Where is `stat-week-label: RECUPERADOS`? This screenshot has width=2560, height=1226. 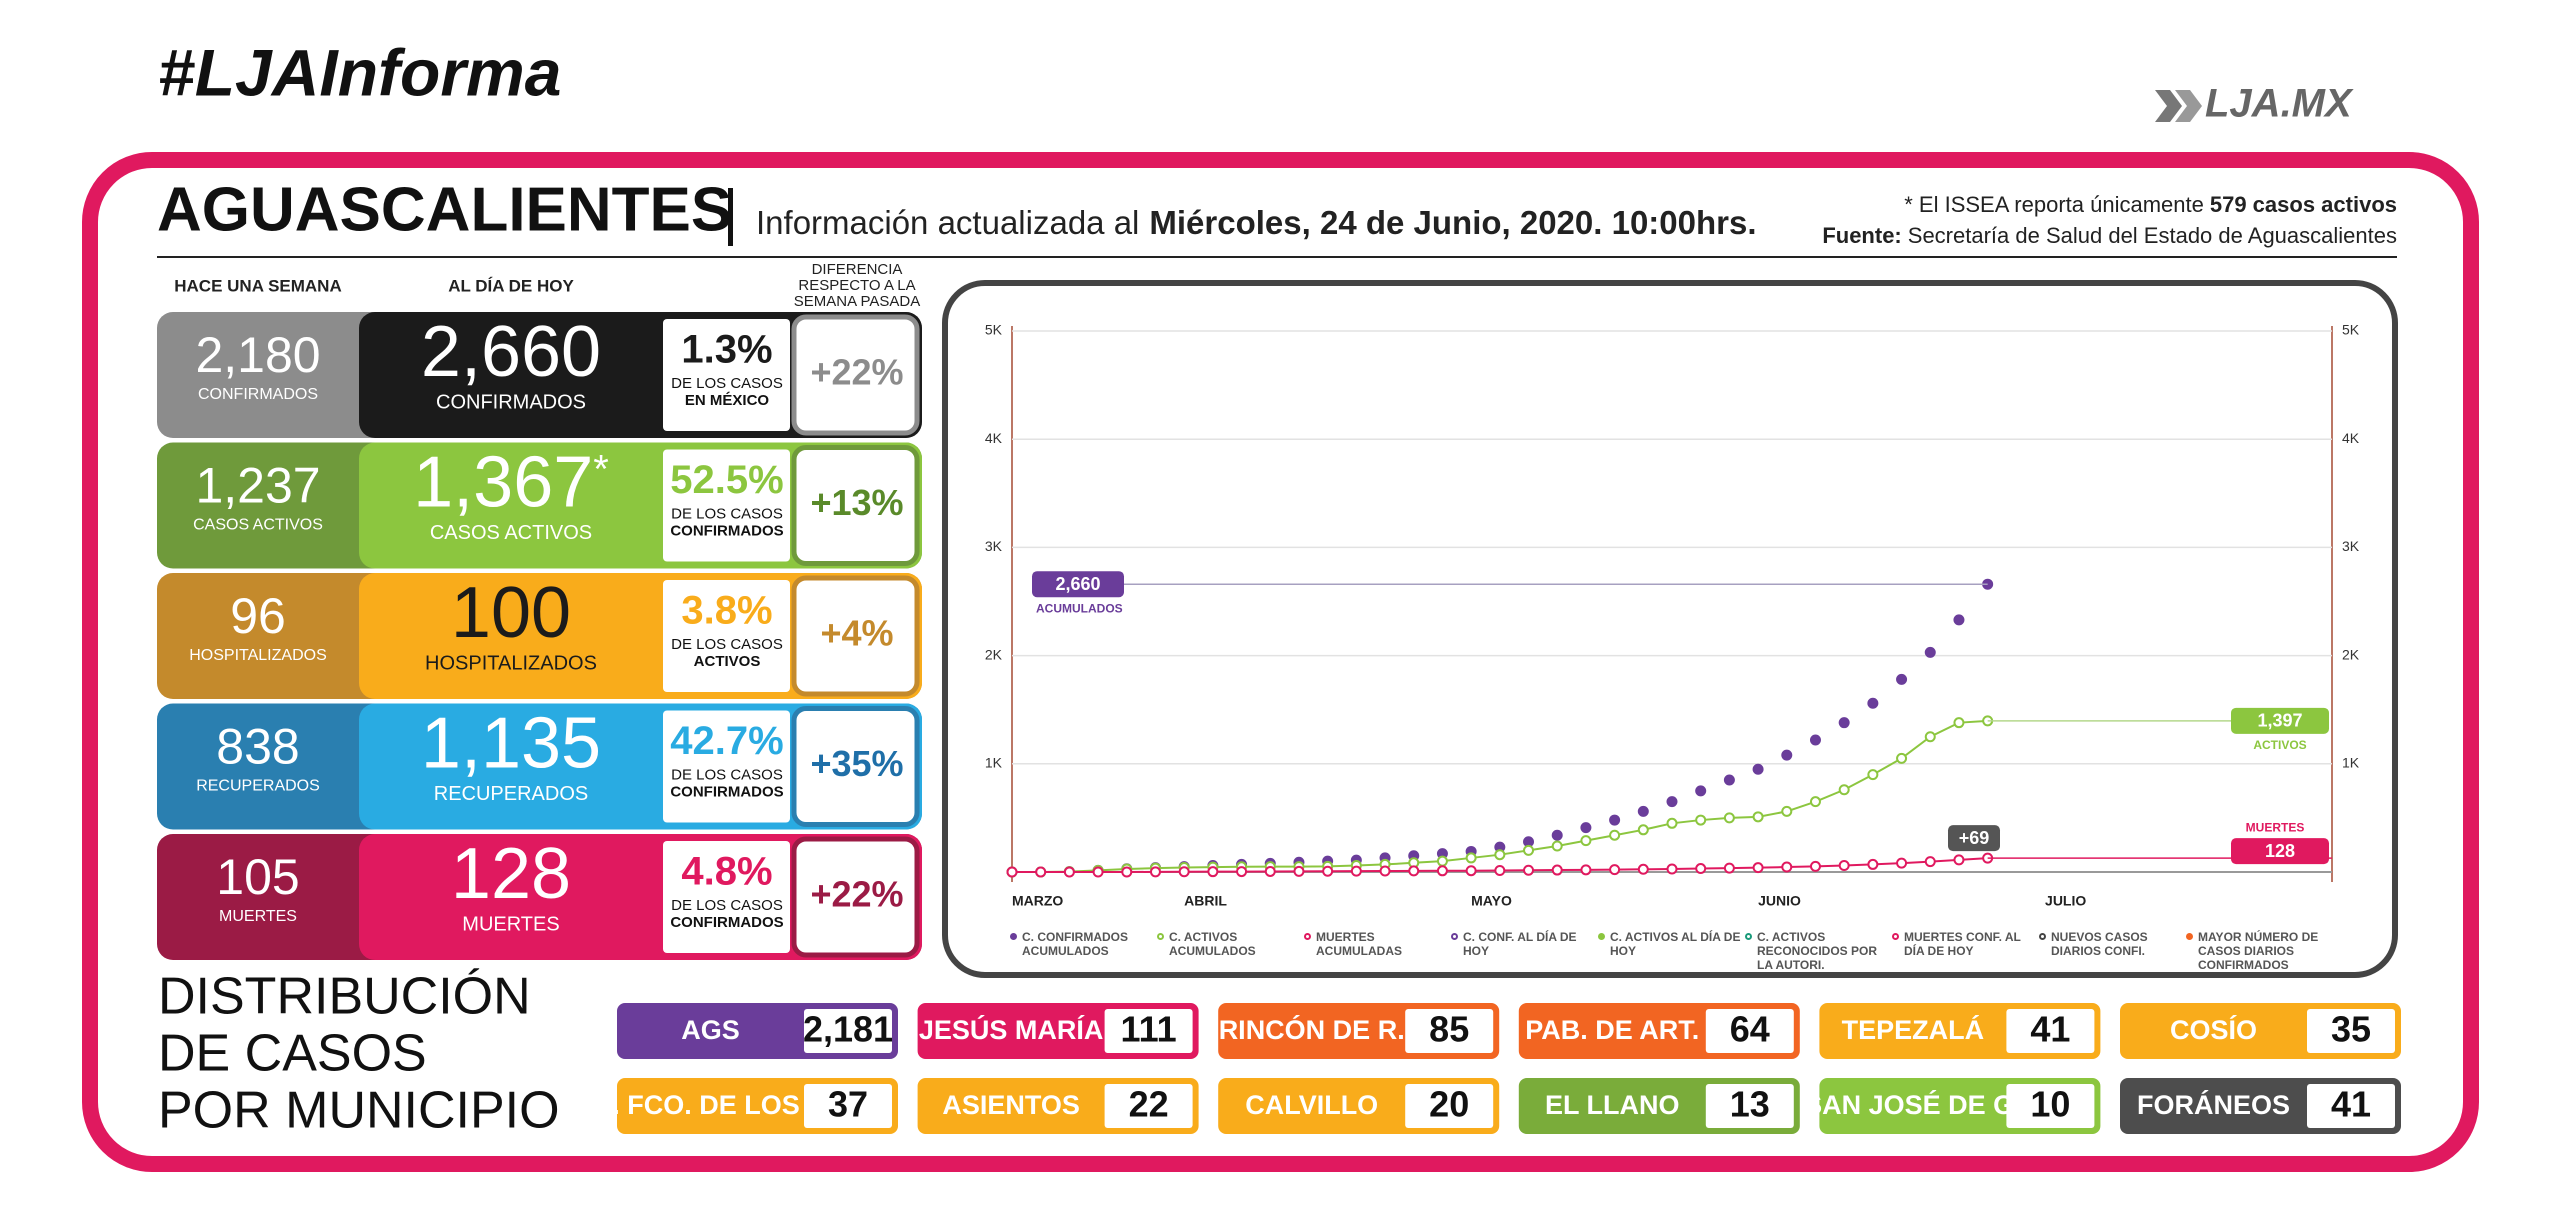
stat-week-label: RECUPERADOS is located at coordinates (258, 786).